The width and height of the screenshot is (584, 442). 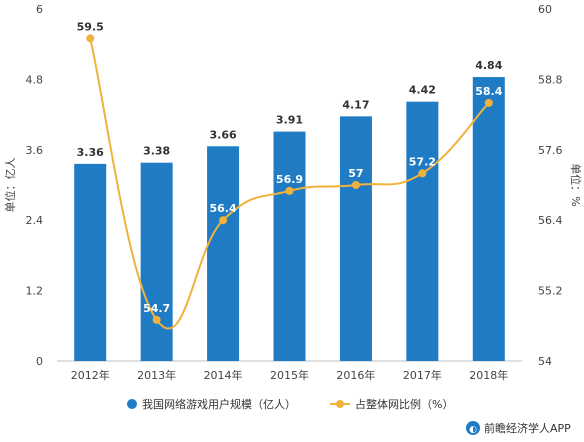 I want to click on brand: ◐ 前瞻经济学人APP, so click(x=518, y=428).